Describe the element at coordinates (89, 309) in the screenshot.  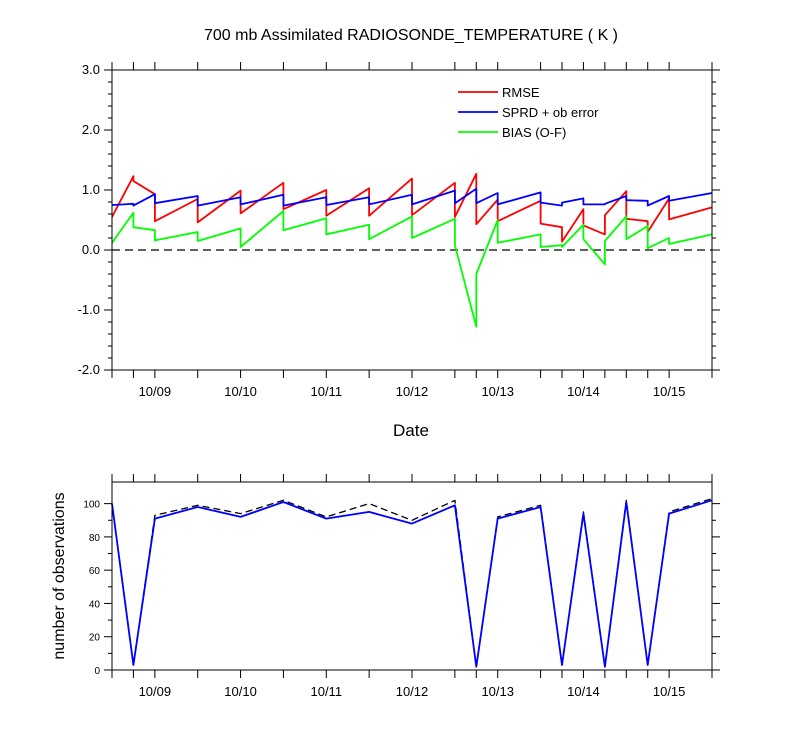
I see `y-tick-label: -1.0` at that location.